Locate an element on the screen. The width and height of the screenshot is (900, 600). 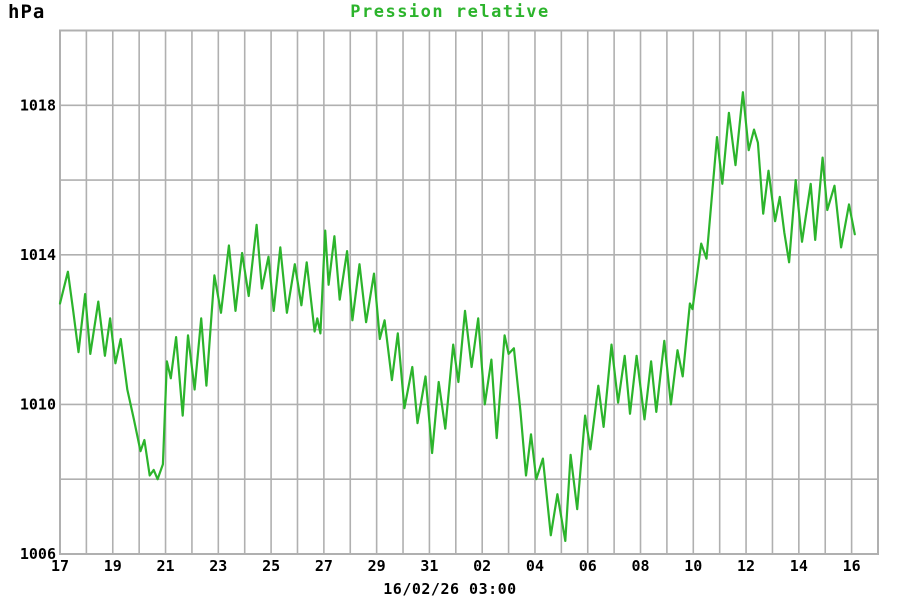
x-tick-label: 04 is located at coordinates (535, 566).